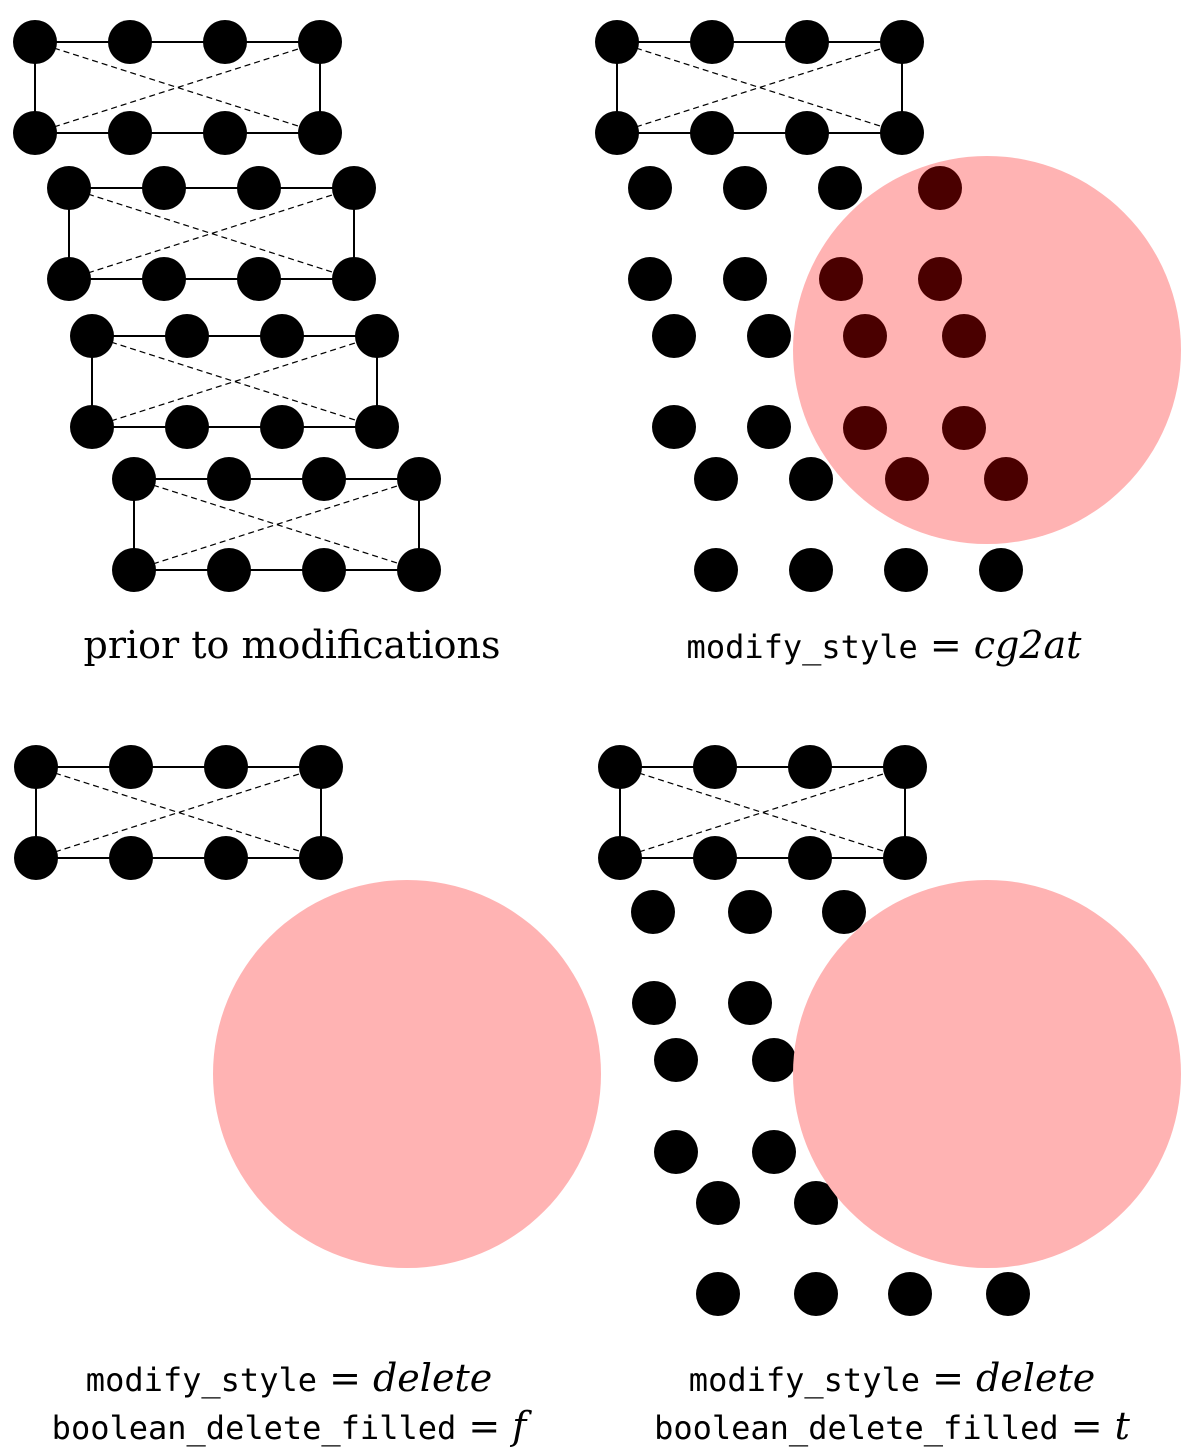  I want to click on caption-italic-part: f, so click(520, 1426).